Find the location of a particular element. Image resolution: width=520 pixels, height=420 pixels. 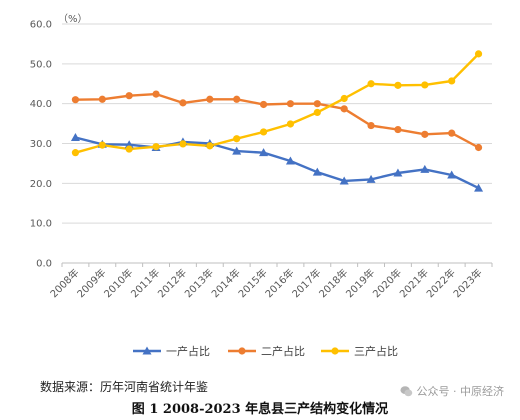

x-tick-label: 2020年 is located at coordinates (387, 283).